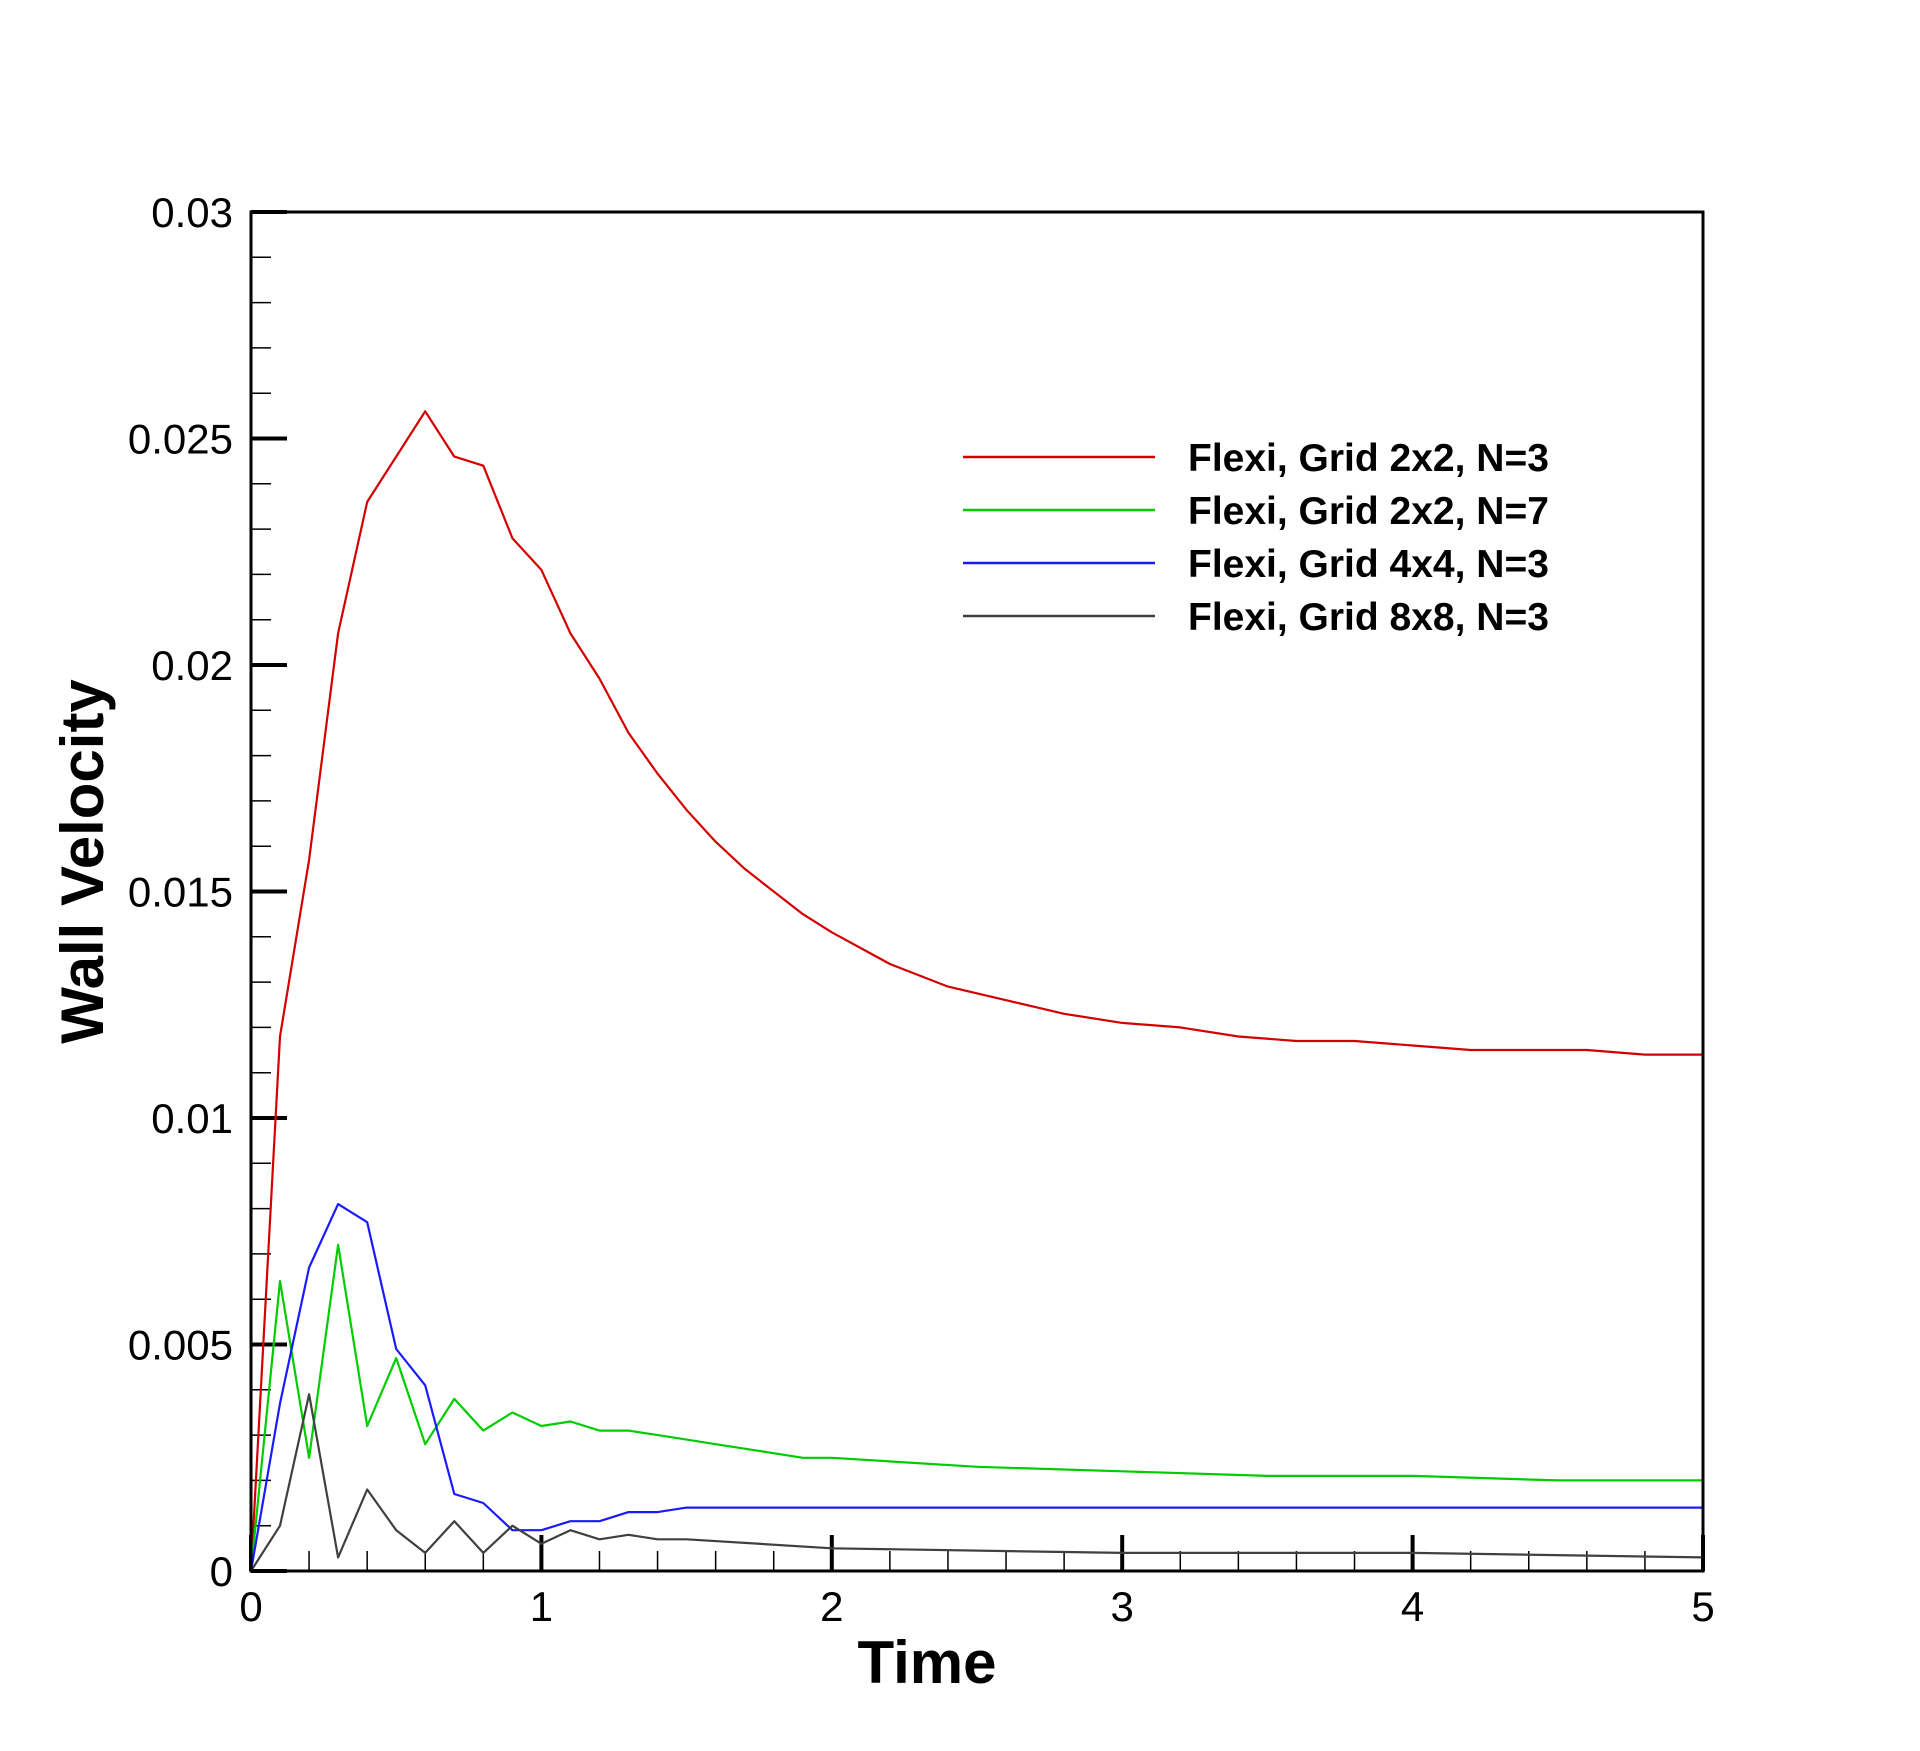 The image size is (1920, 1751). What do you see at coordinates (831, 1606) in the screenshot?
I see `x-tick-label: 2` at bounding box center [831, 1606].